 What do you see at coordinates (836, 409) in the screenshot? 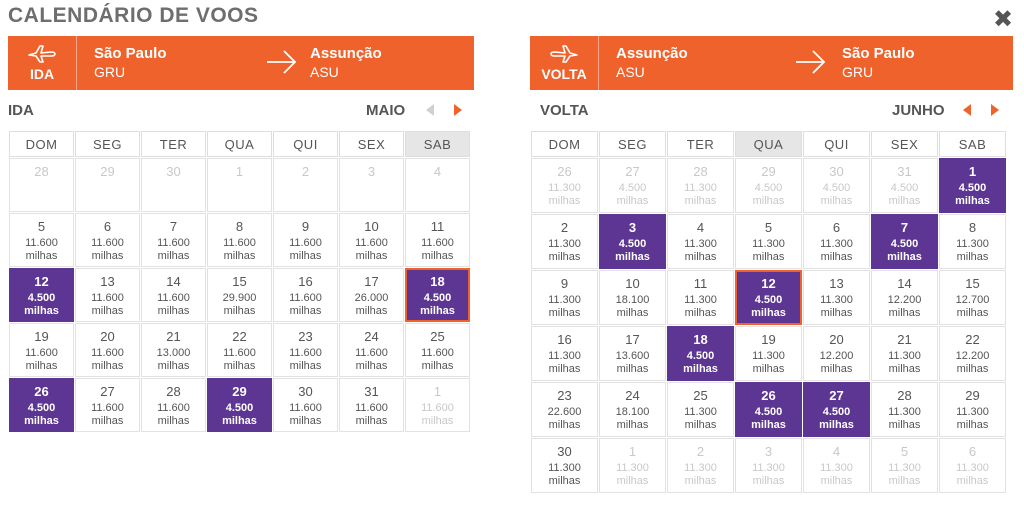
I see `calendar-day-cell-lowest-price: 27 4.500 milhas` at bounding box center [836, 409].